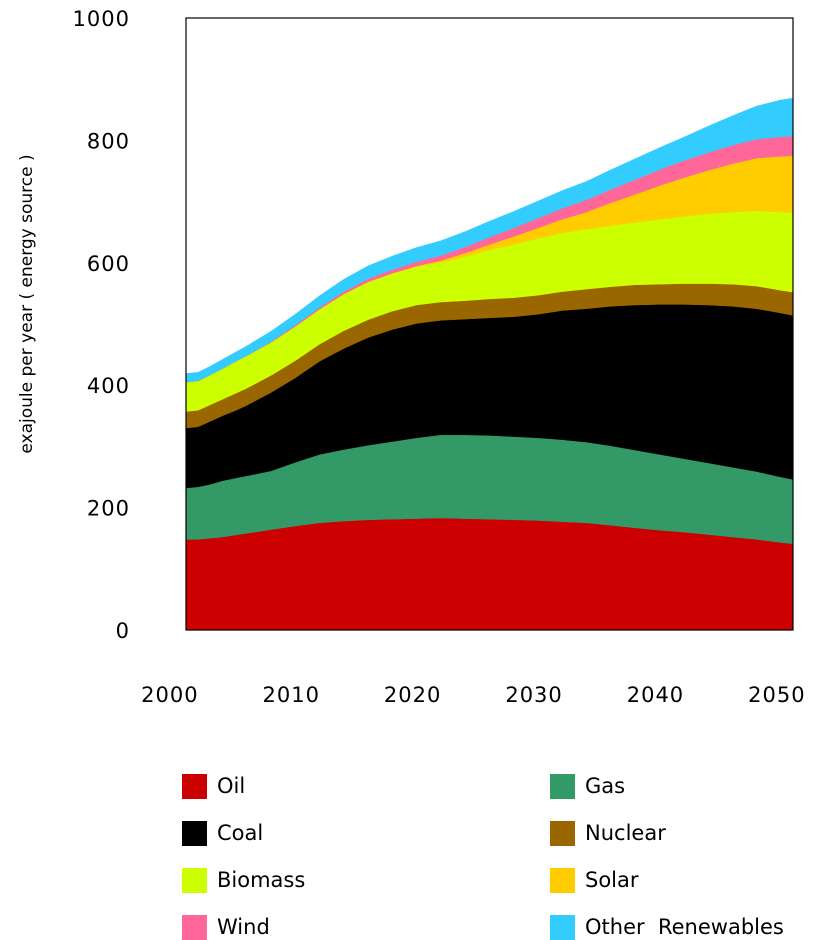 Image resolution: width=829 pixels, height=940 pixels. What do you see at coordinates (684, 927) in the screenshot?
I see `legend-label: Other Renewables` at bounding box center [684, 927].